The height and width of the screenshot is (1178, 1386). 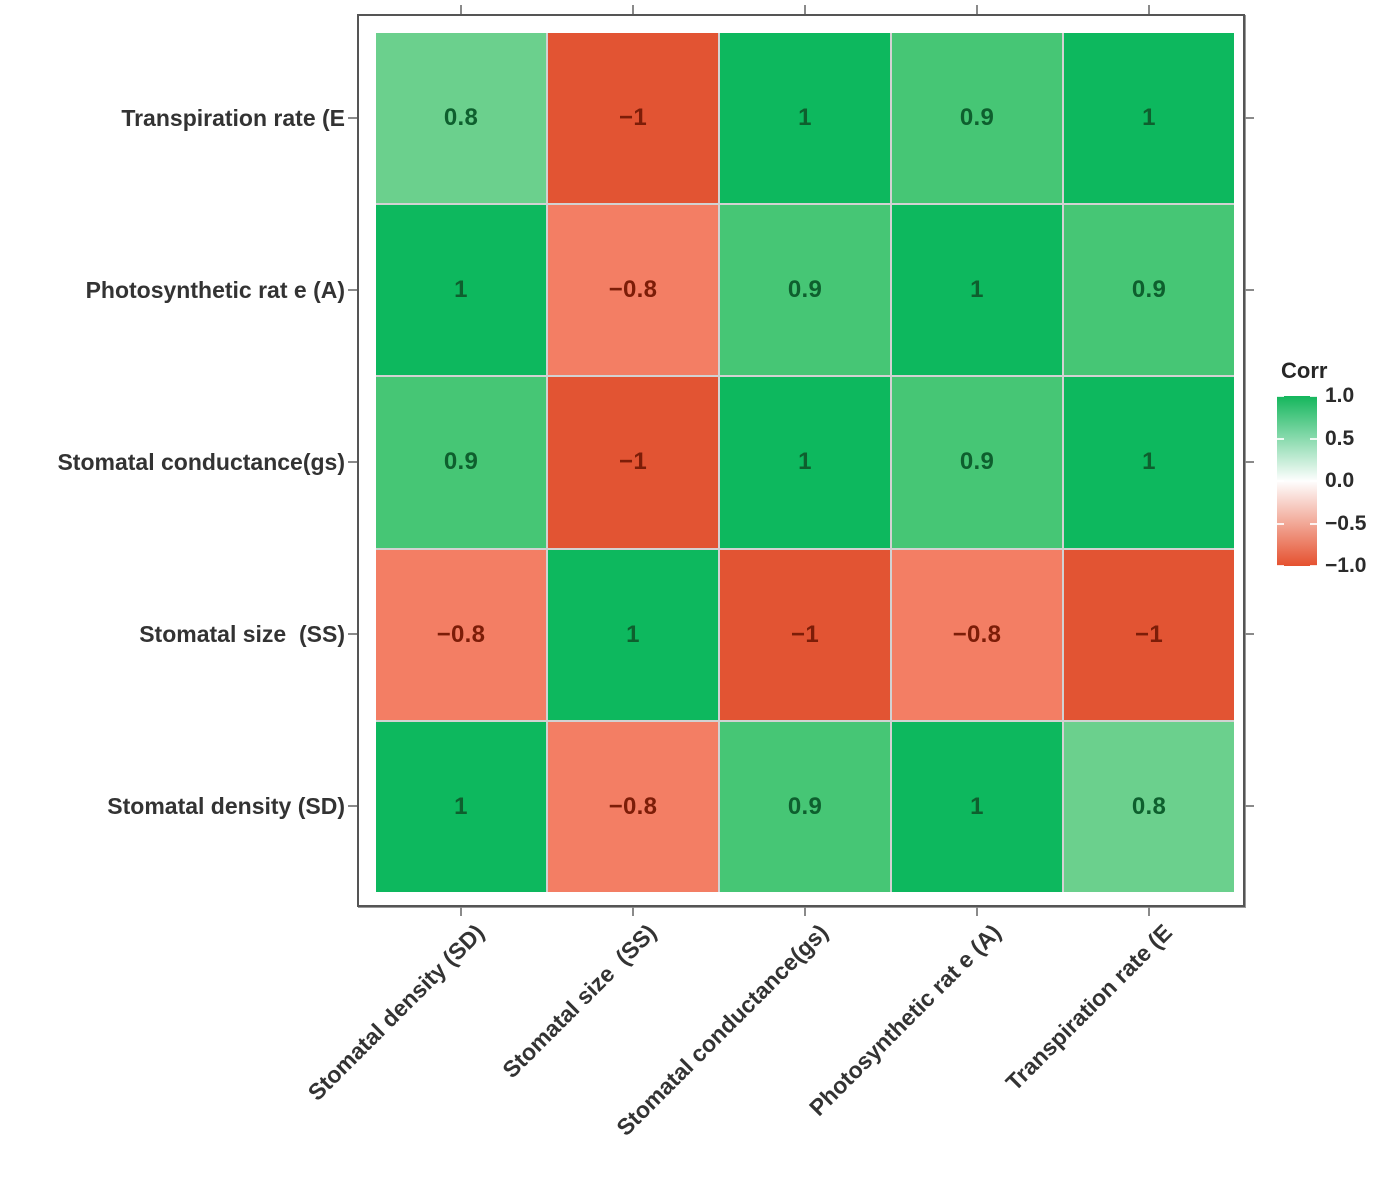 I want to click on x-axis-label: Stomatal size (SS), so click(x=579, y=1001).